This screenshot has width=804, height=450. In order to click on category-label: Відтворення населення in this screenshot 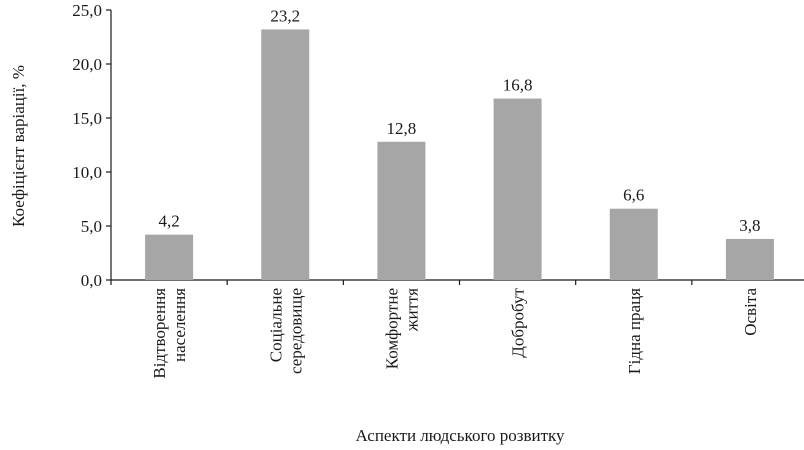, I will do `click(169, 333)`.